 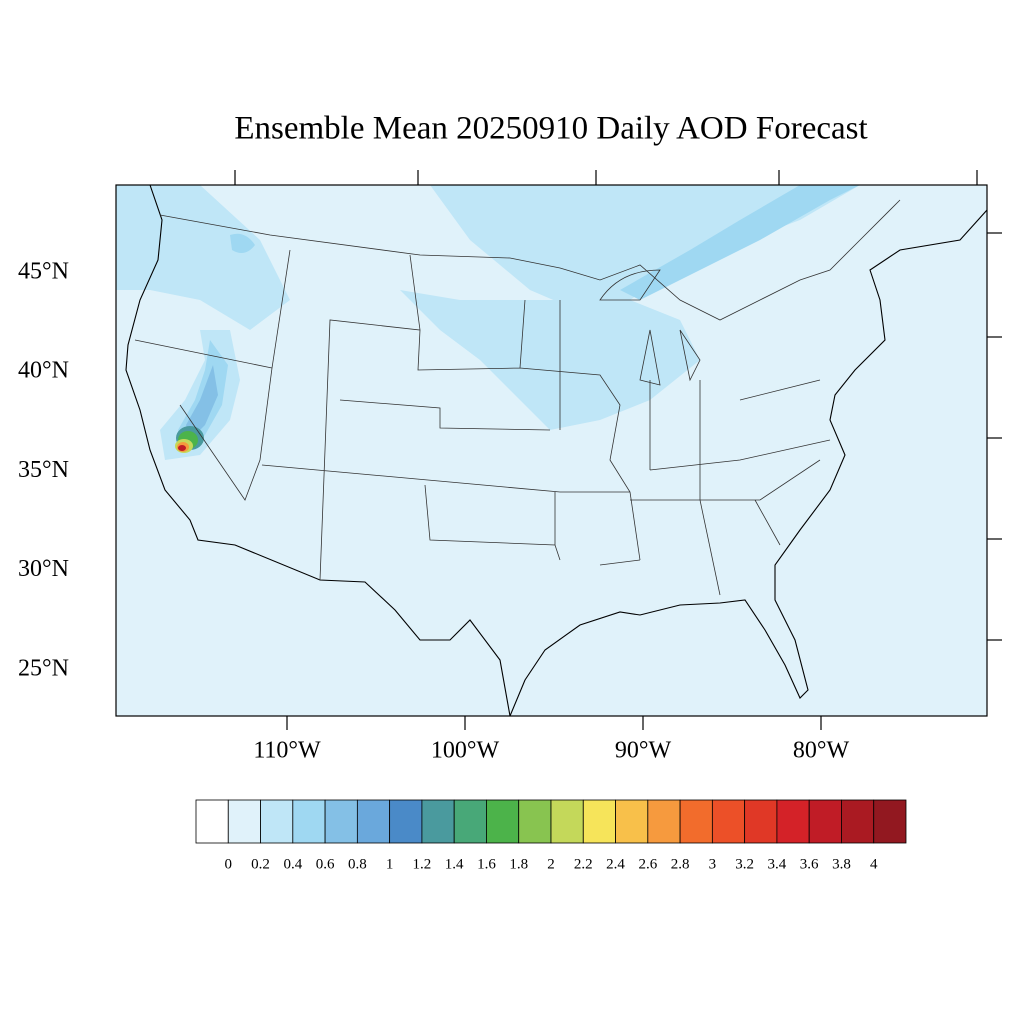 What do you see at coordinates (583, 864) in the screenshot?
I see `colorbar-label: 2.2` at bounding box center [583, 864].